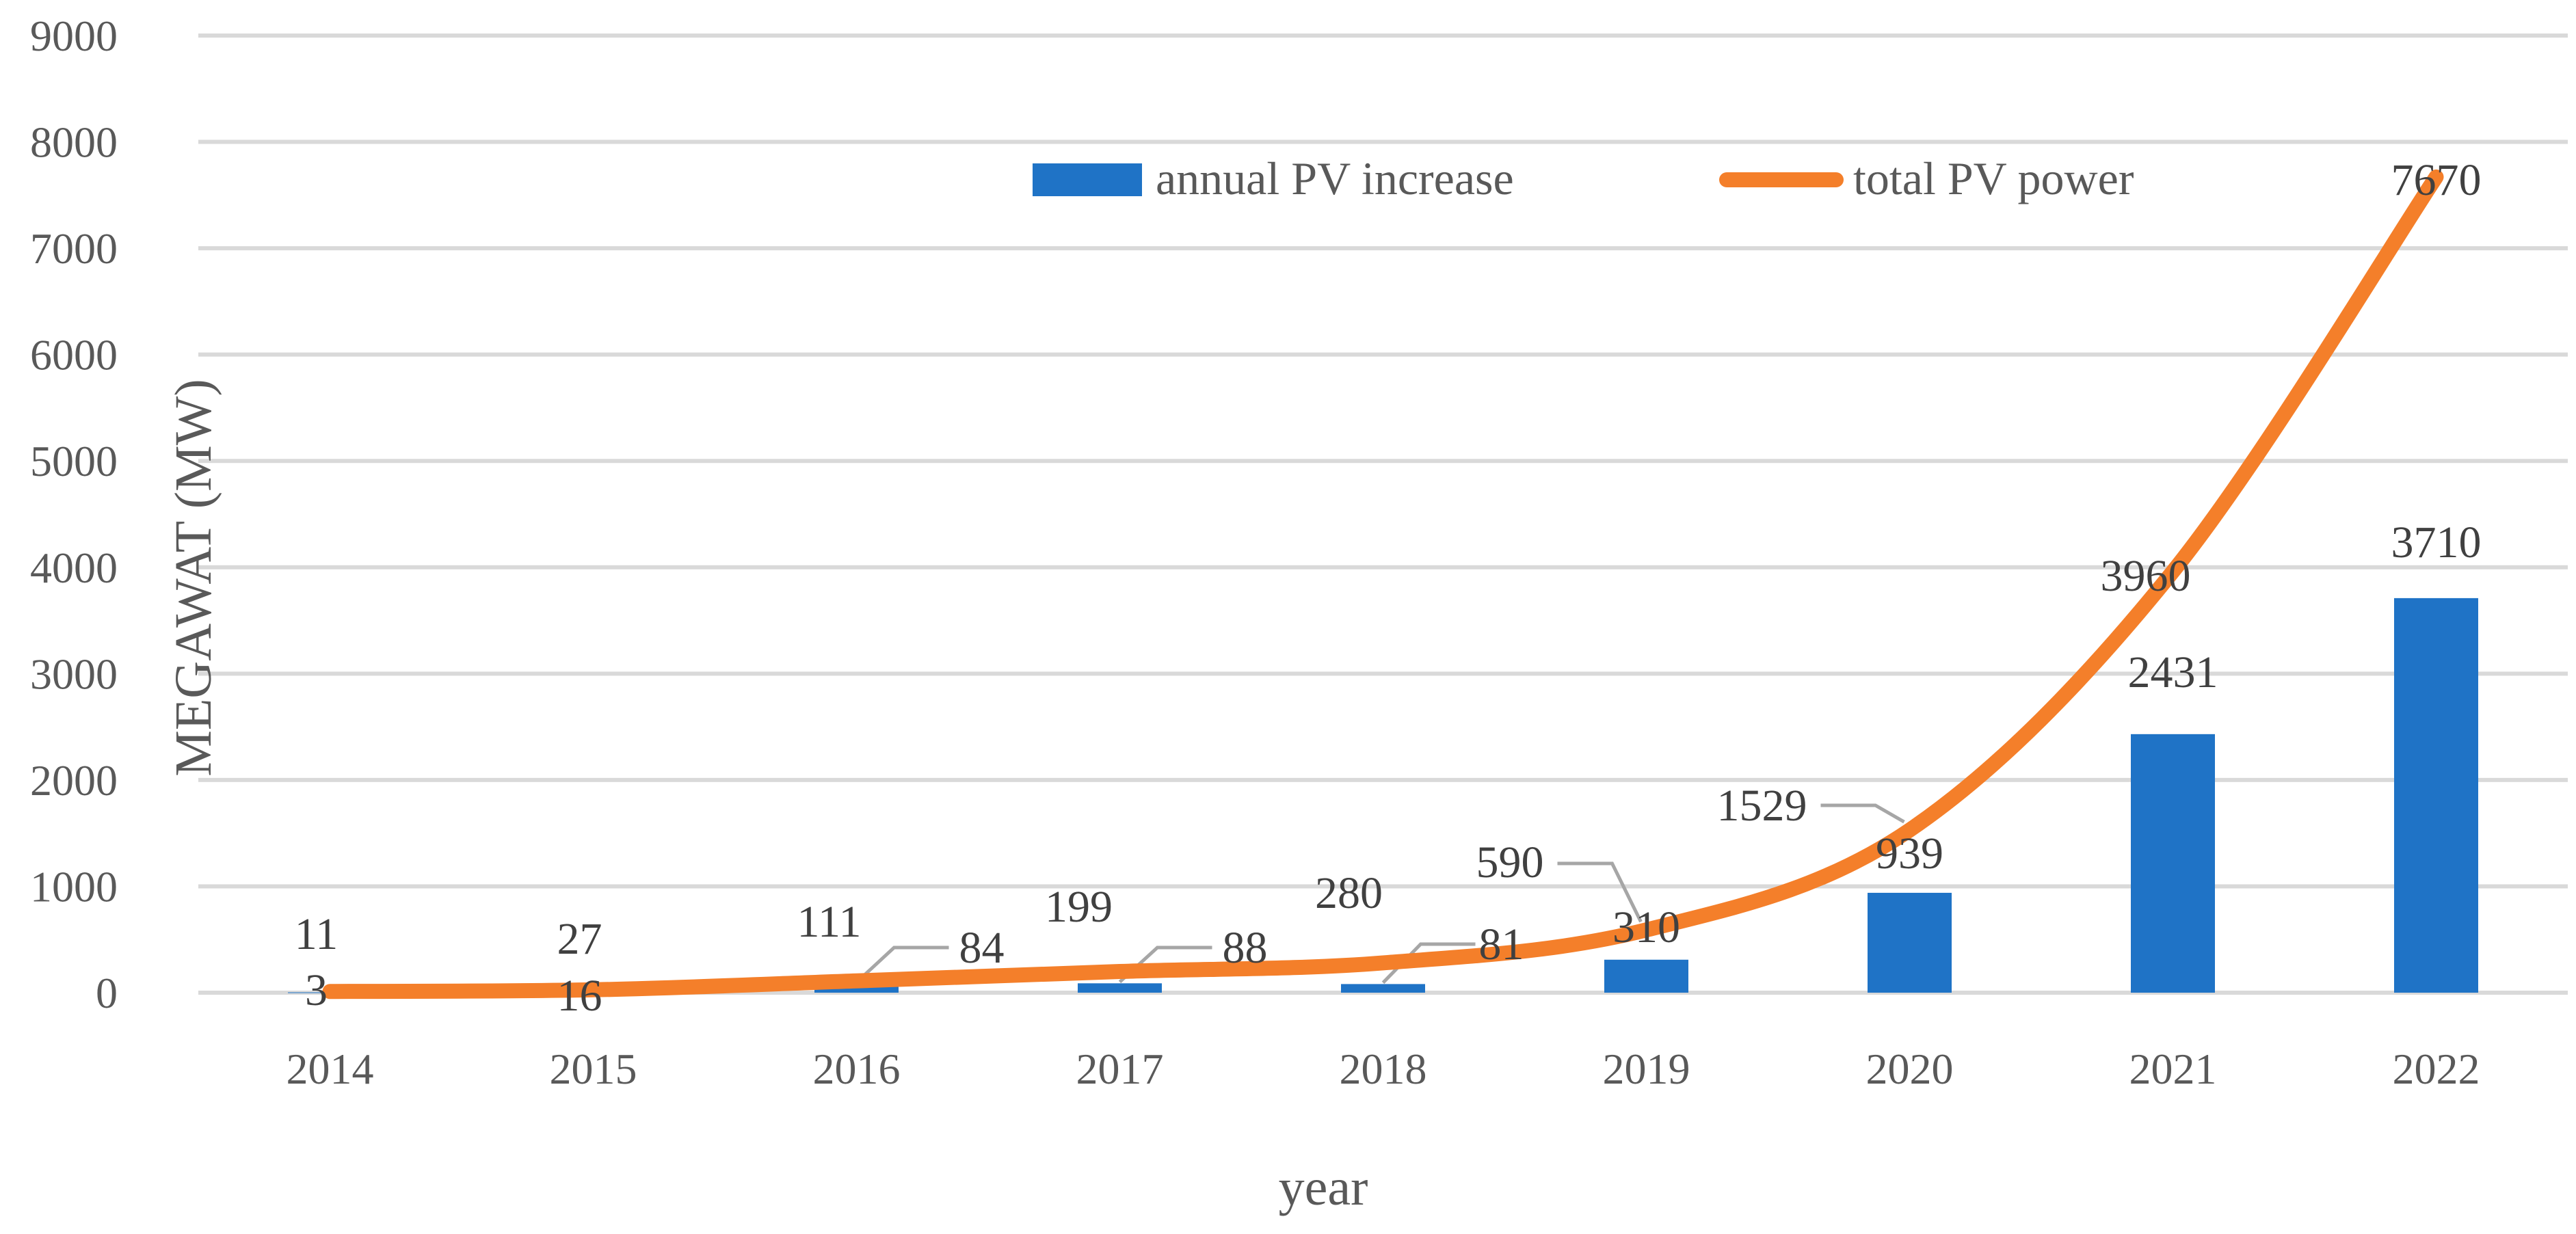  I want to click on x-tick-label: 2022, so click(2436, 1069).